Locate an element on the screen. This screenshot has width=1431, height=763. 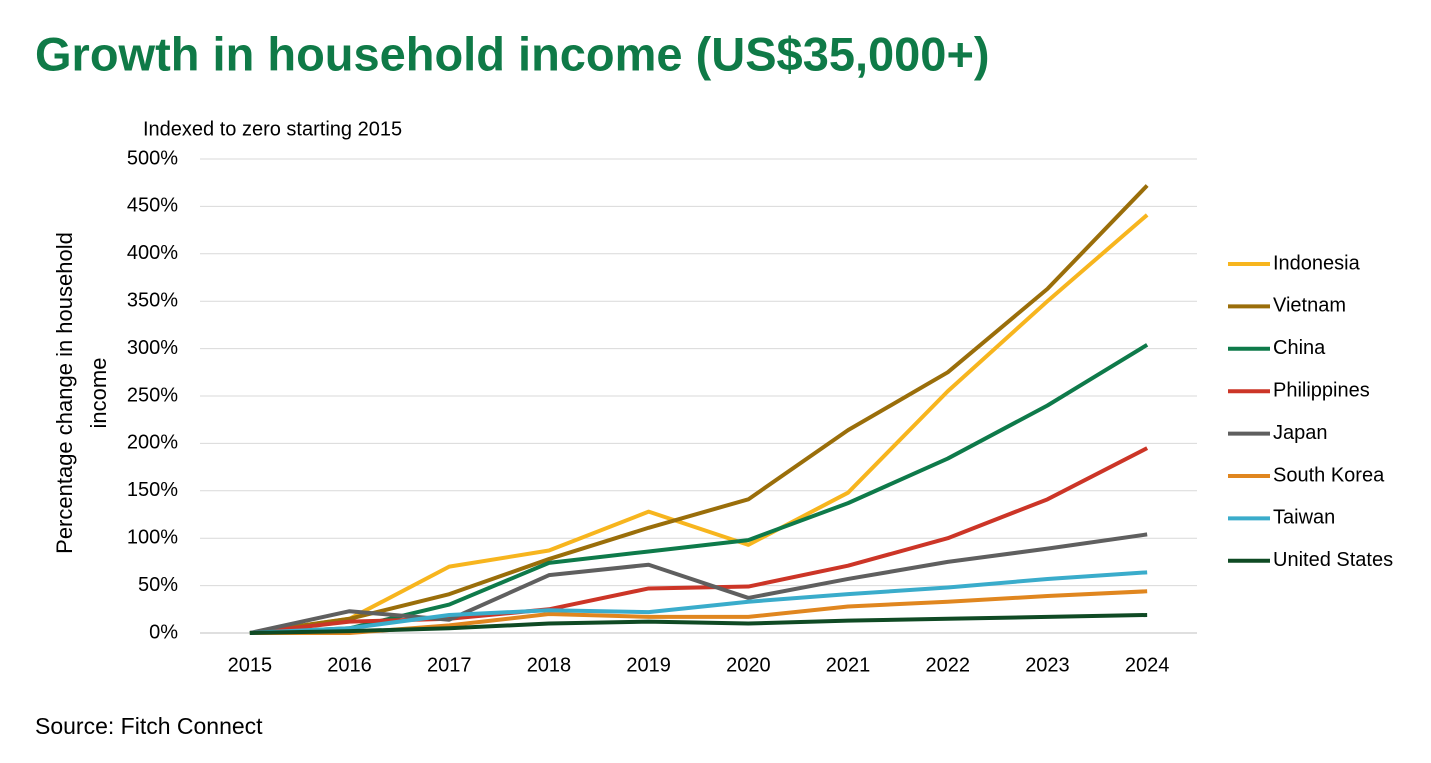
x-tick-label: 2024 is located at coordinates (1147, 665).